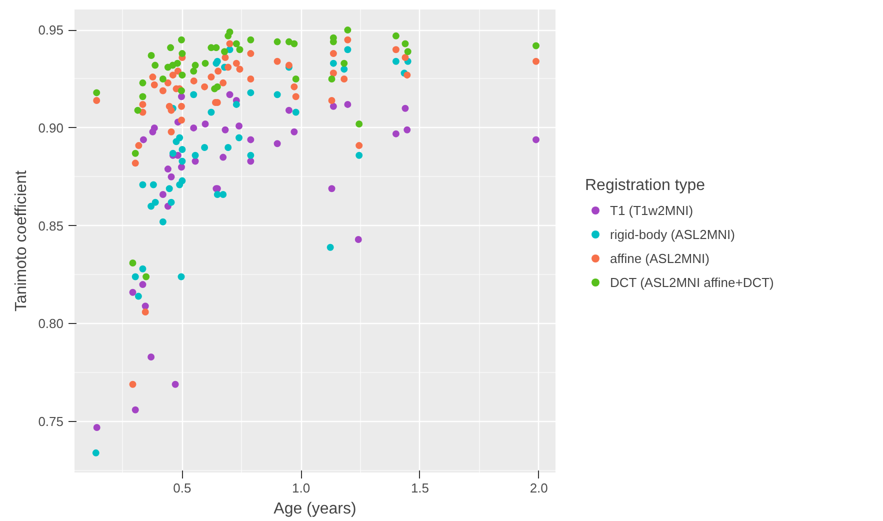 This screenshot has width=883, height=521. Describe the element at coordinates (51, 30) in the screenshot. I see `y-tick-label: 0.95` at that location.